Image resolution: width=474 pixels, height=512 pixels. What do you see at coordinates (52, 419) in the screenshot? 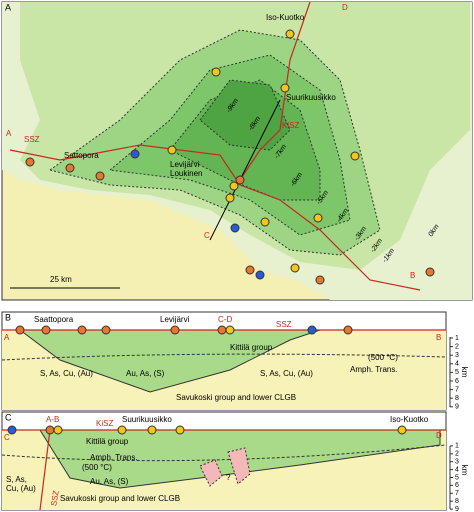
I see `section-end: A-B` at bounding box center [52, 419].